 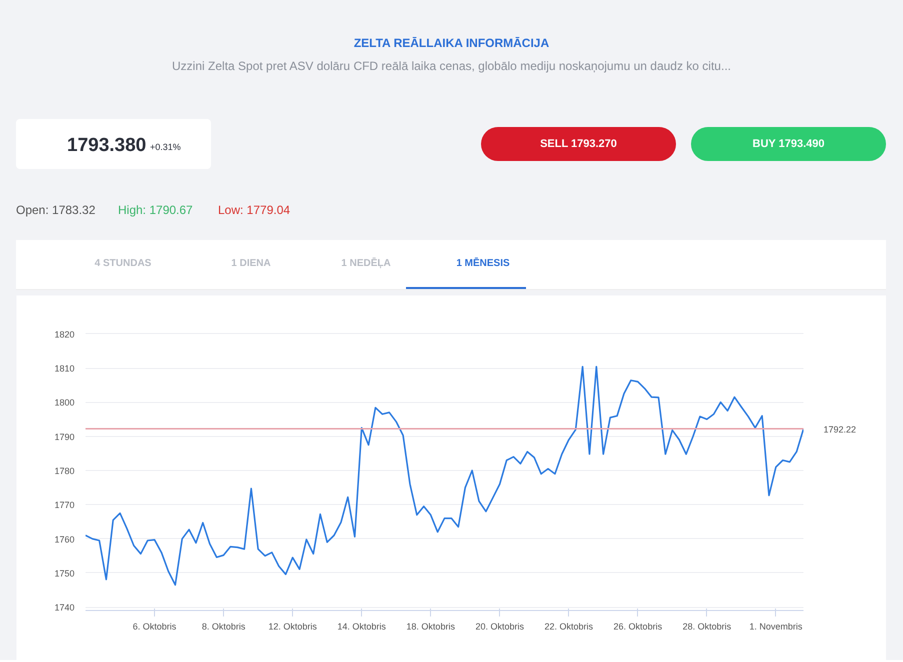 What do you see at coordinates (64, 334) in the screenshot?
I see `y-tick-label: 1820` at bounding box center [64, 334].